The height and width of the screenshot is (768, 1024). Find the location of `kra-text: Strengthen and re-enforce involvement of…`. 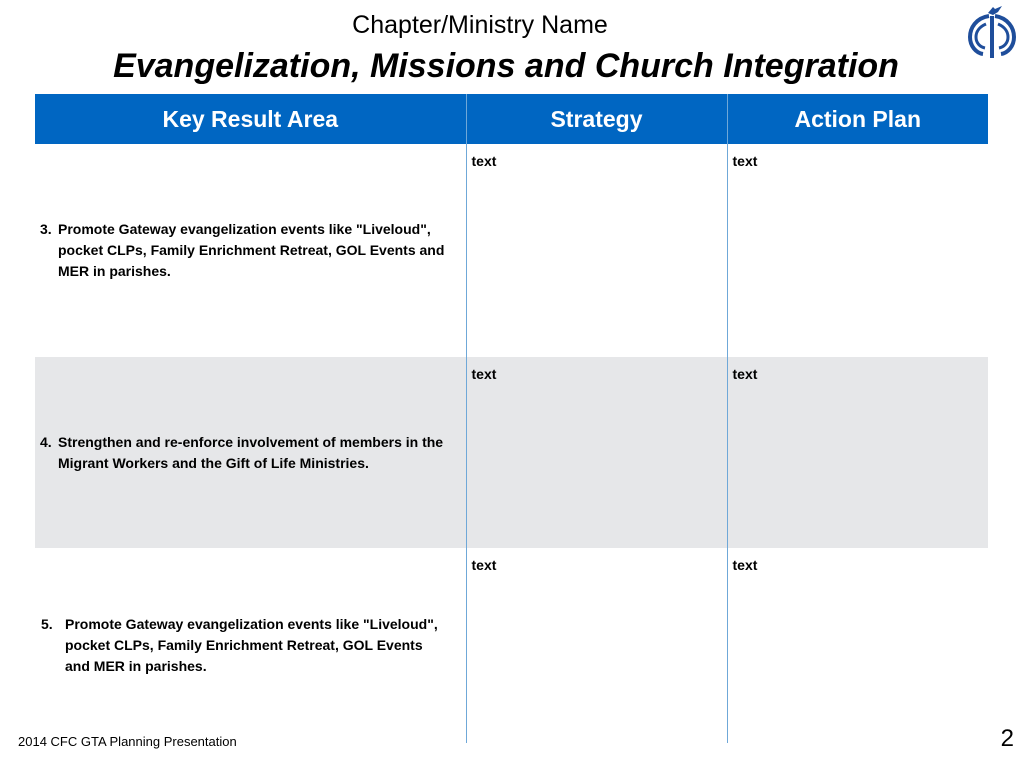

kra-text: Strengthen and re-enforce involvement of… is located at coordinates (251, 452).